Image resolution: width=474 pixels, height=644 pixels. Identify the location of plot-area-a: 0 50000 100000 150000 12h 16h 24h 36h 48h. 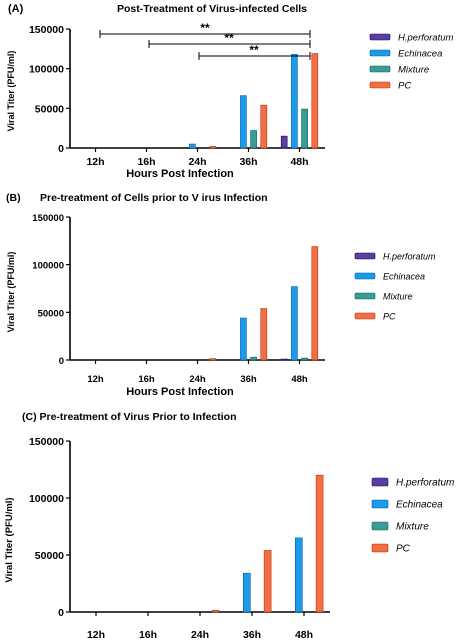
(177, 96).